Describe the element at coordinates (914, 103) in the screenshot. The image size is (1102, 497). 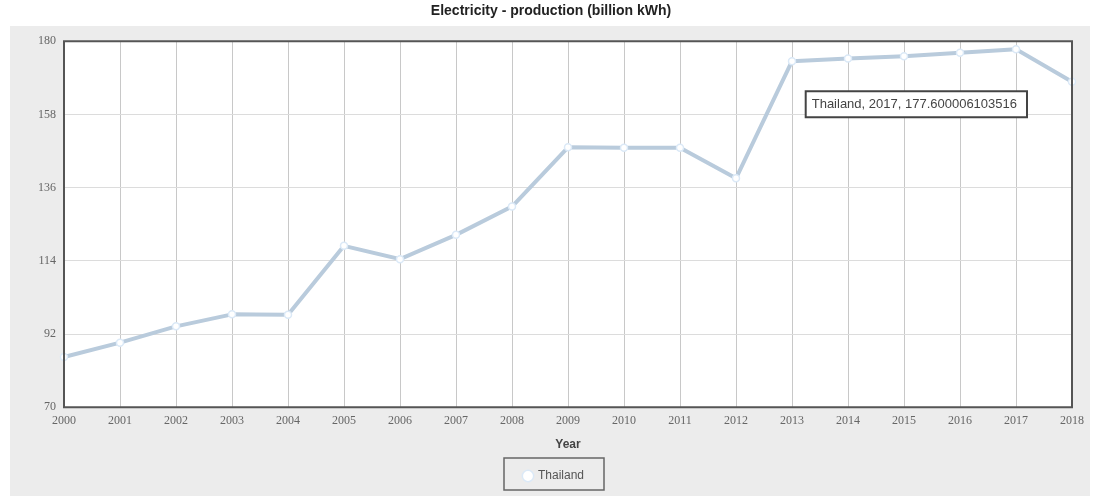
I see `annotation: Thailand, 2017, 177.600006103516` at that location.